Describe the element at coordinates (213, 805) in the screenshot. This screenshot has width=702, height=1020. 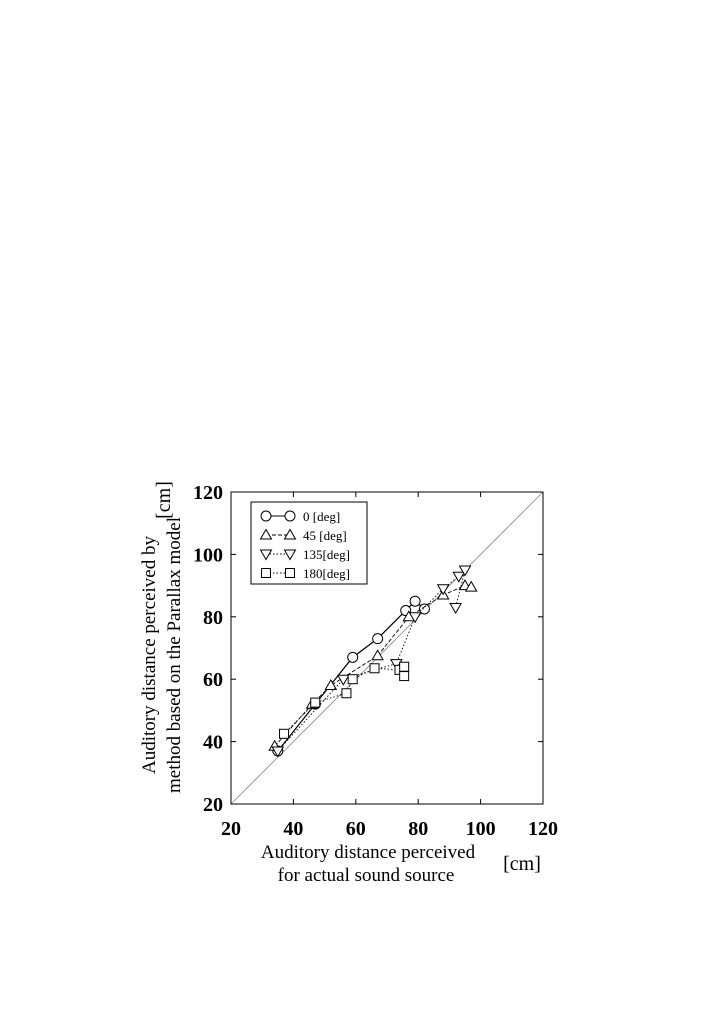
I see `y-tick-label: 20` at that location.